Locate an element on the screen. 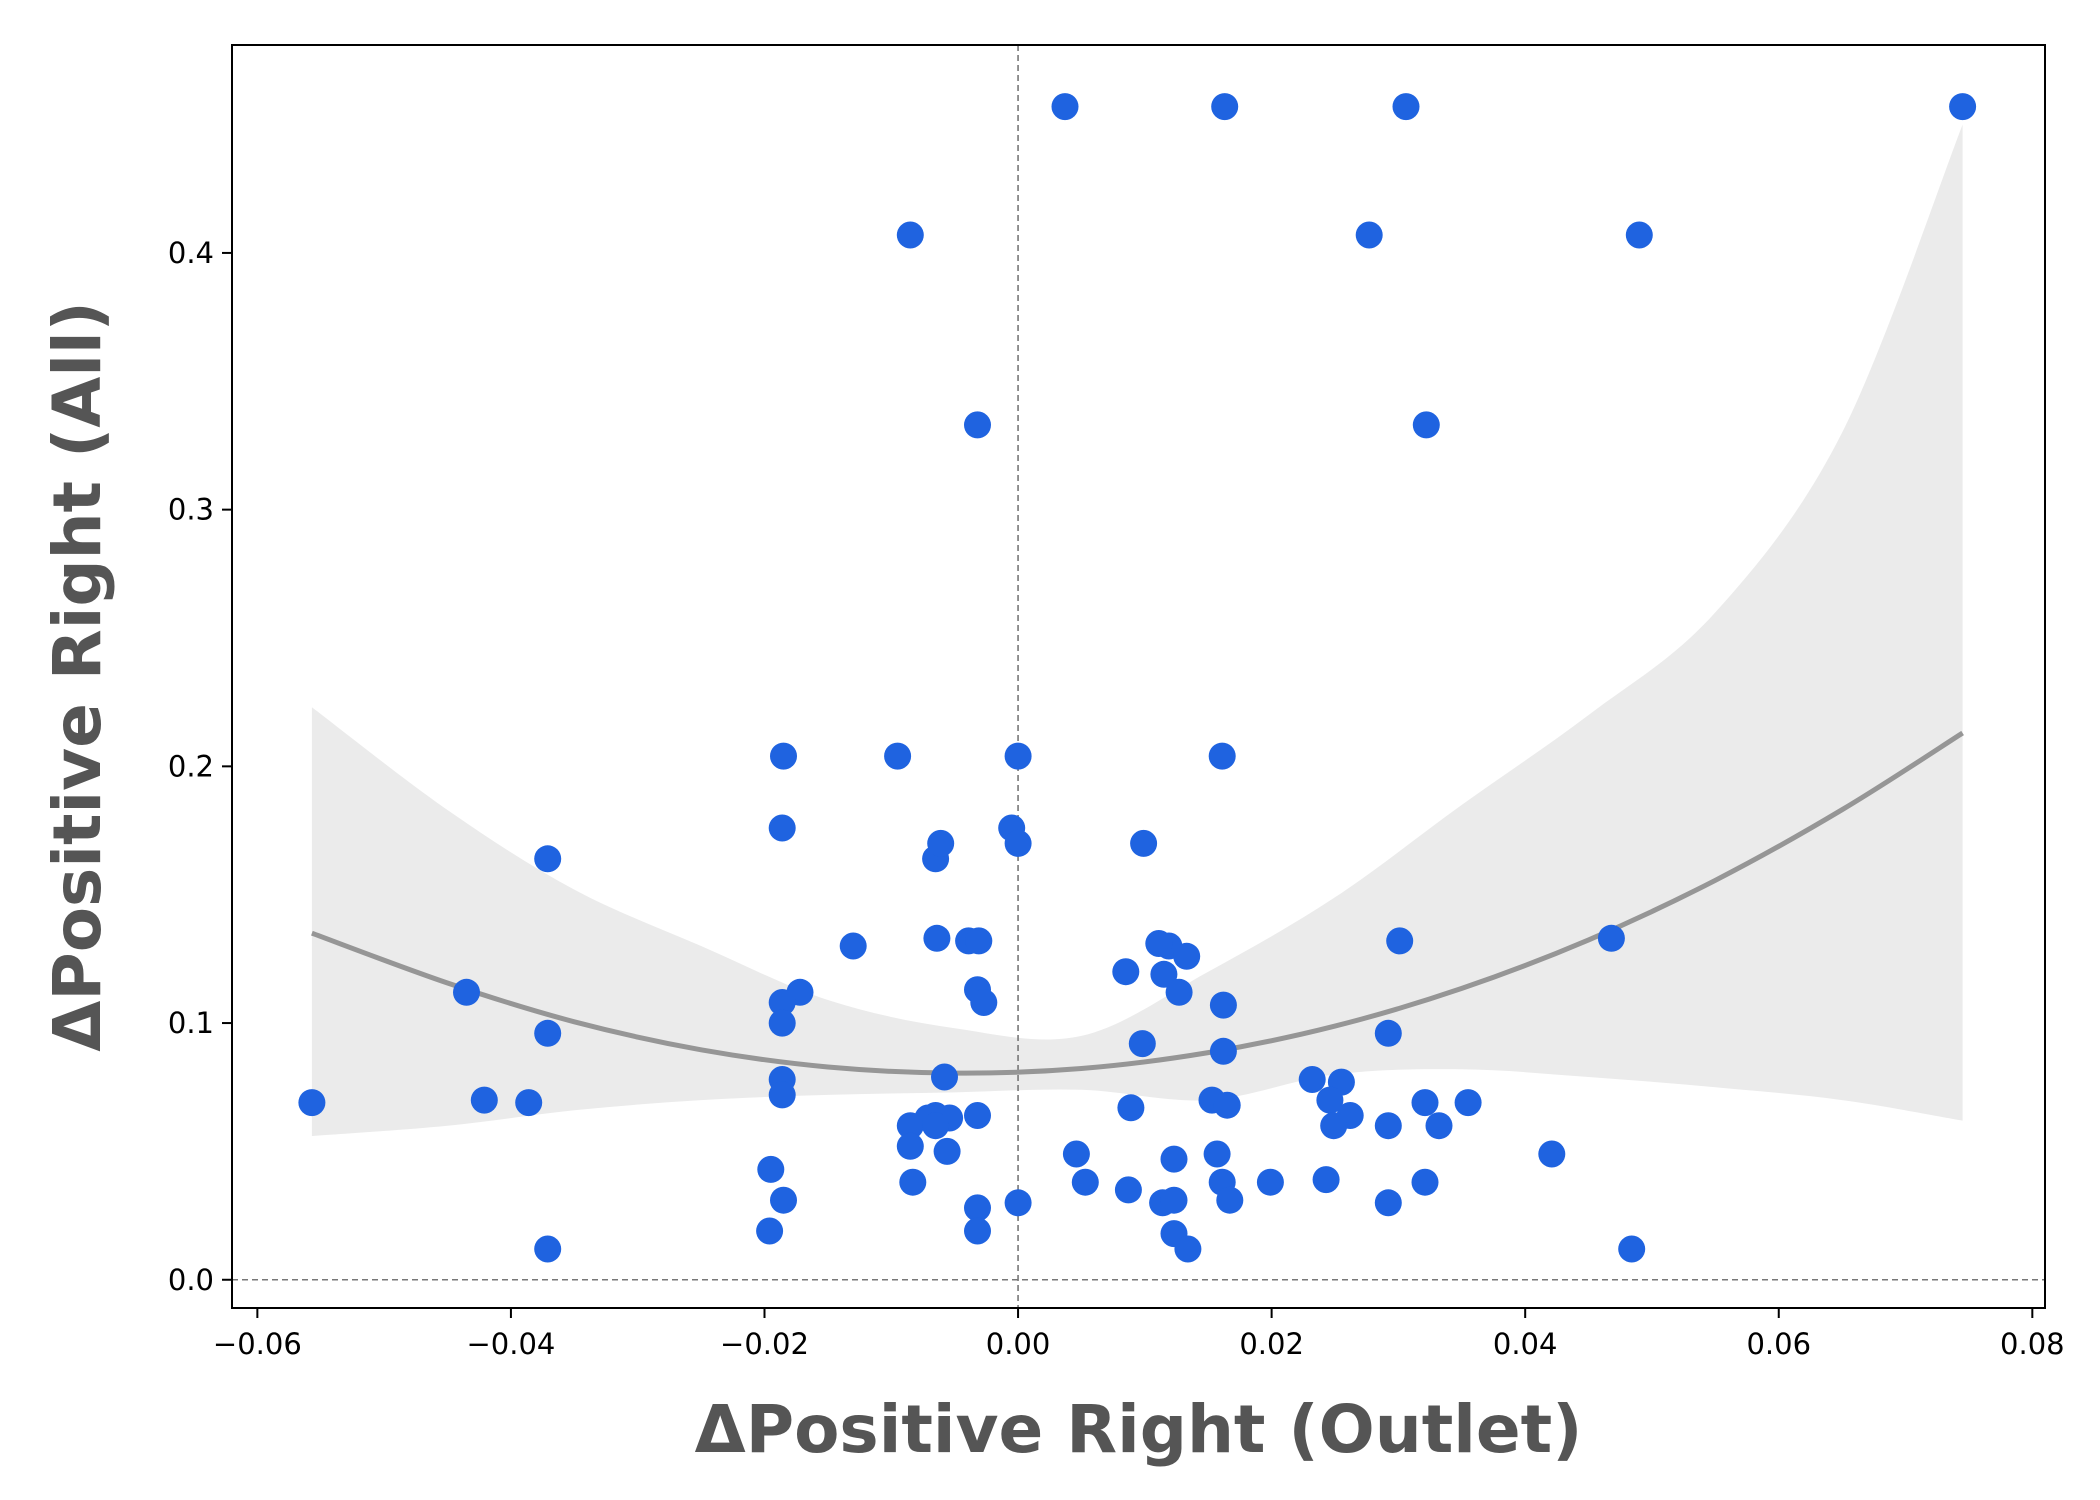 The height and width of the screenshot is (1500, 2100). x-axis-title: ΔPositive Right (Outlet) is located at coordinates (1139, 1429).